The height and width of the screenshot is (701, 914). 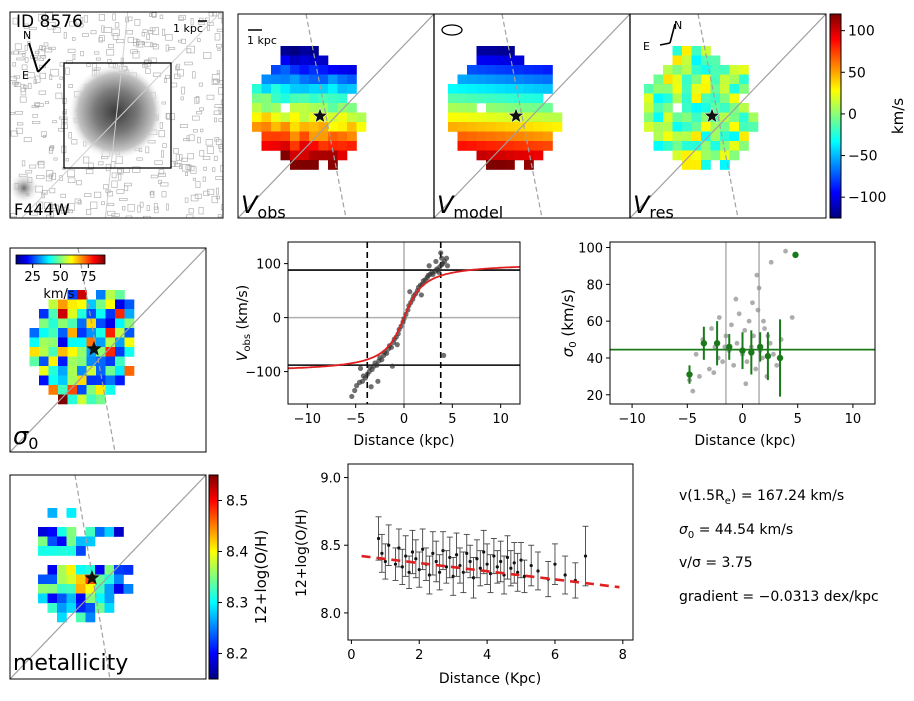 I want to click on x-tick-label: 5, so click(x=798, y=419).